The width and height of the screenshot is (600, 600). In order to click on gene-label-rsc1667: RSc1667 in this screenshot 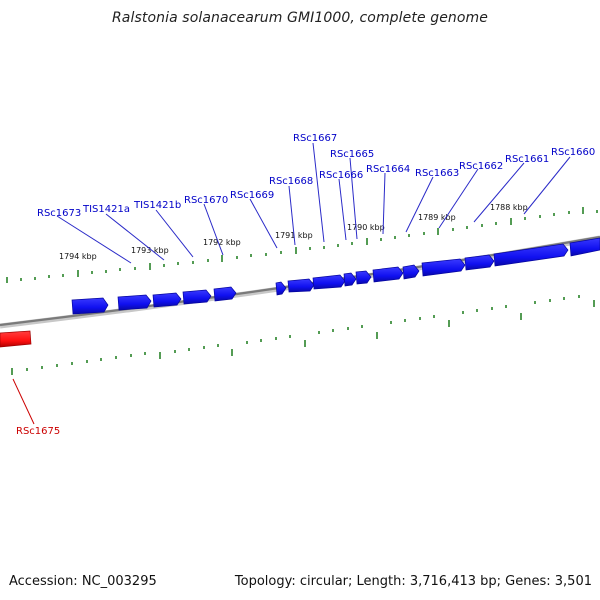, I will do `click(315, 138)`.